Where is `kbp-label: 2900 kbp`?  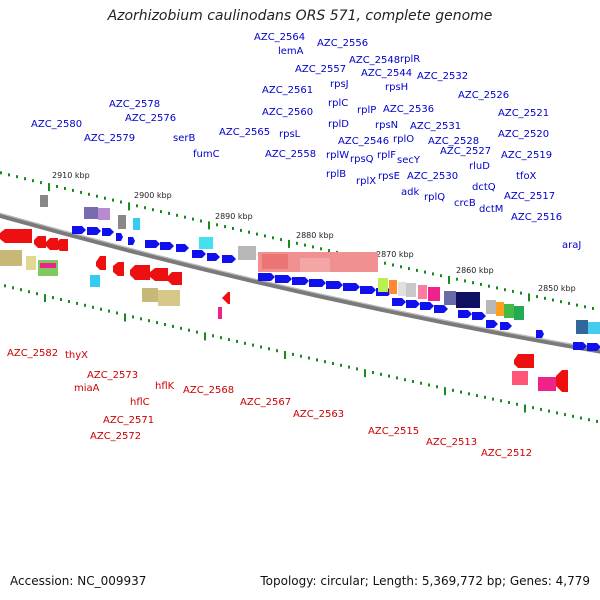 kbp-label: 2900 kbp is located at coordinates (153, 195).